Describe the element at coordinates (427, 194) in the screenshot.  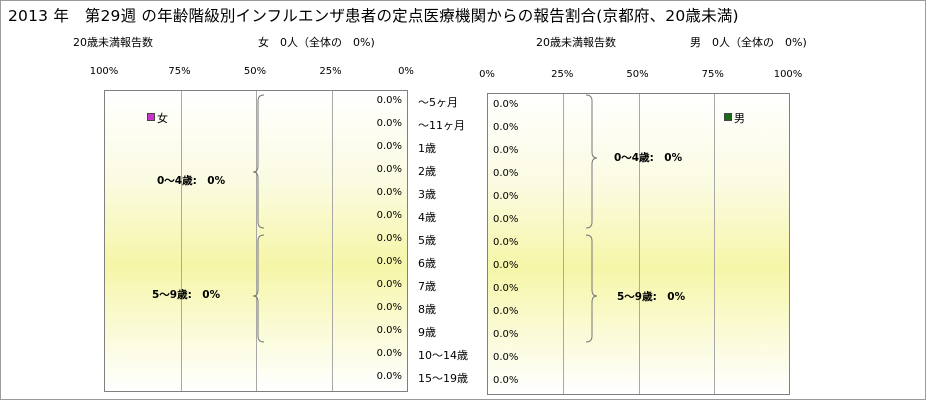
I see `age-group-label: 3歳` at that location.